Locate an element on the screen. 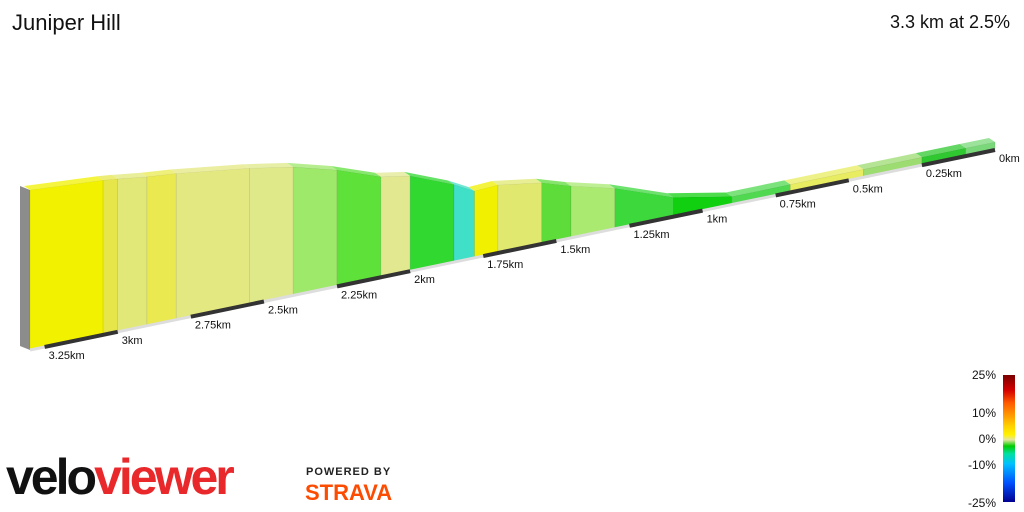 The image size is (1024, 512). distance-tick-label: 0.75km is located at coordinates (798, 204).